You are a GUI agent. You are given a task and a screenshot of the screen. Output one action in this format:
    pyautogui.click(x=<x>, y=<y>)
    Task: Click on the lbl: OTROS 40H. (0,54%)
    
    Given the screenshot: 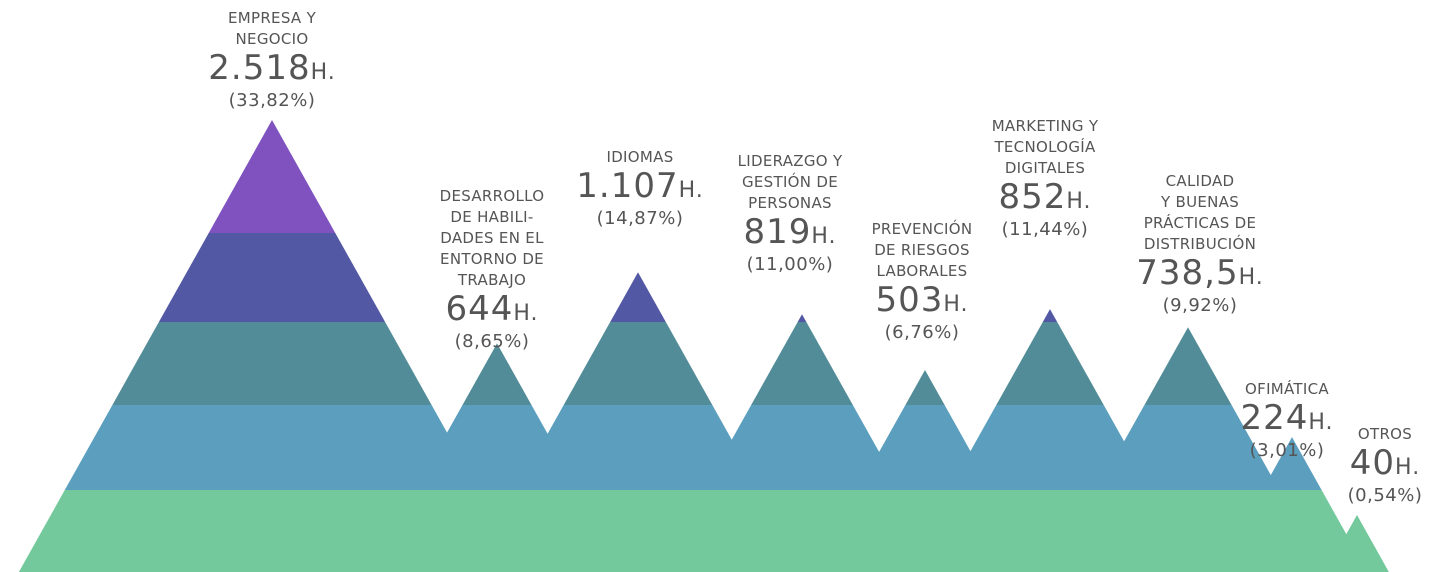 What is the action you would take?
    pyautogui.click(x=1385, y=465)
    